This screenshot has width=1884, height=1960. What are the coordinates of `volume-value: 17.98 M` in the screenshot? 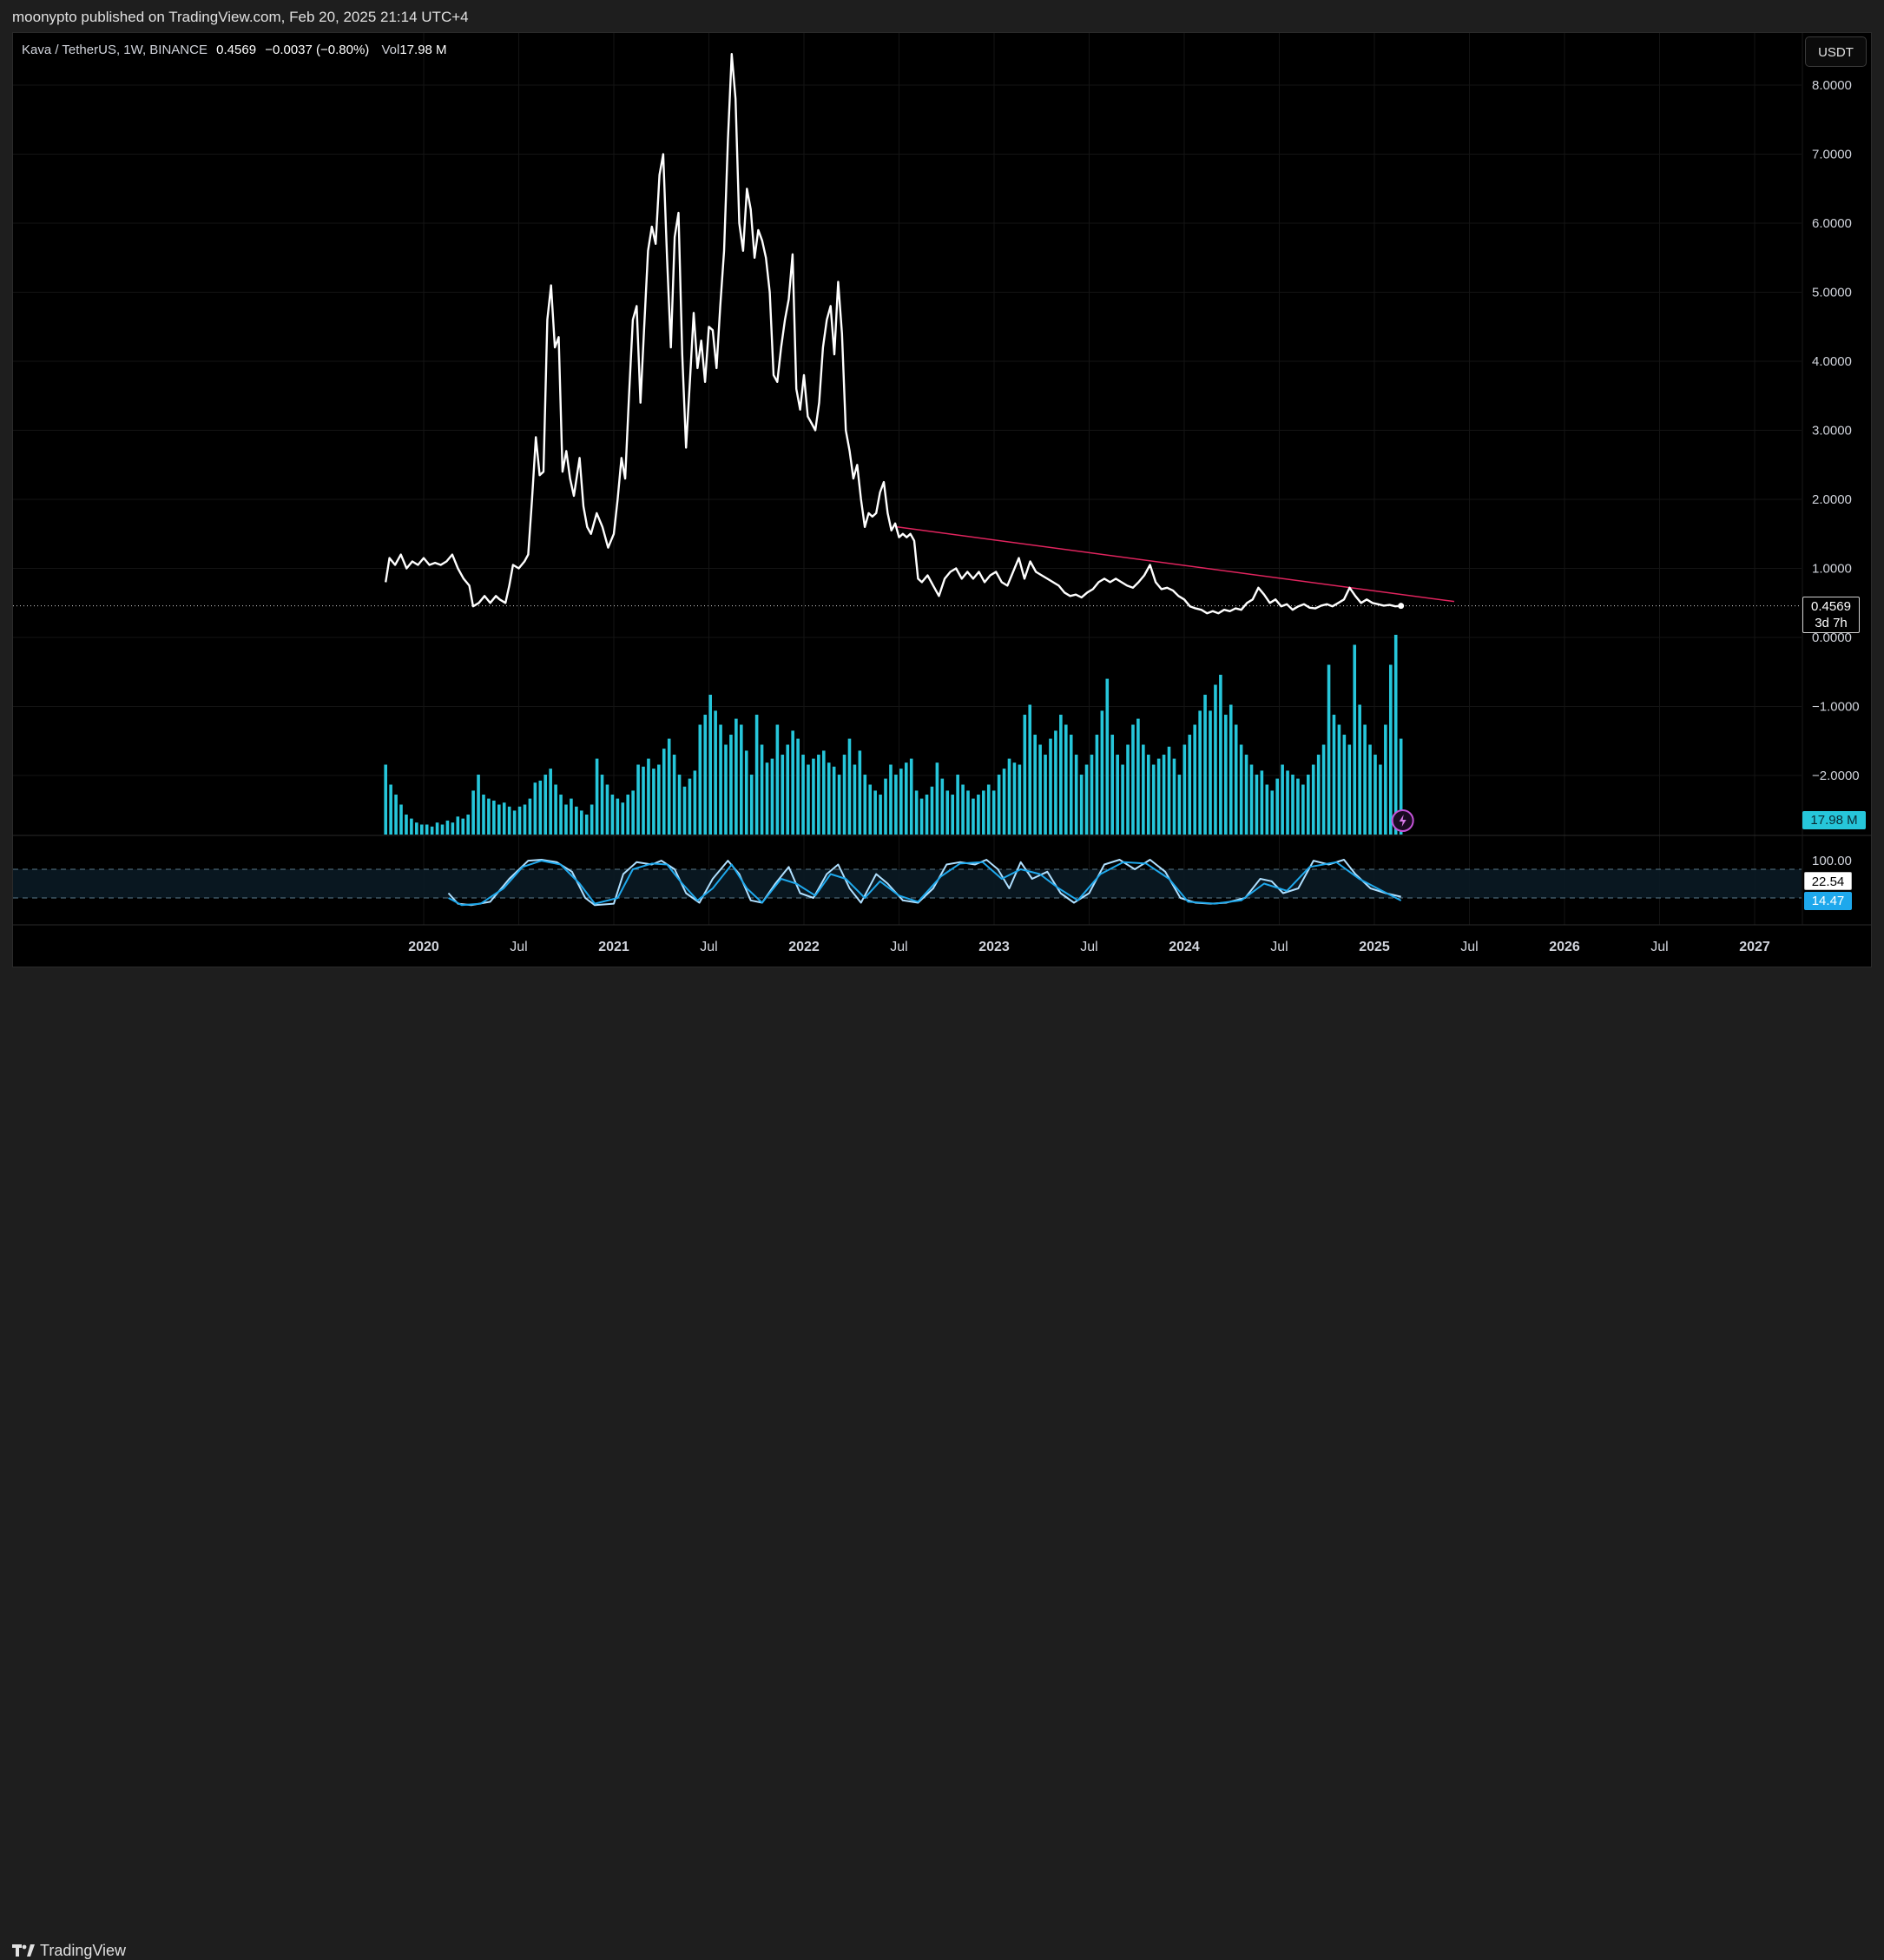 It's located at (423, 50).